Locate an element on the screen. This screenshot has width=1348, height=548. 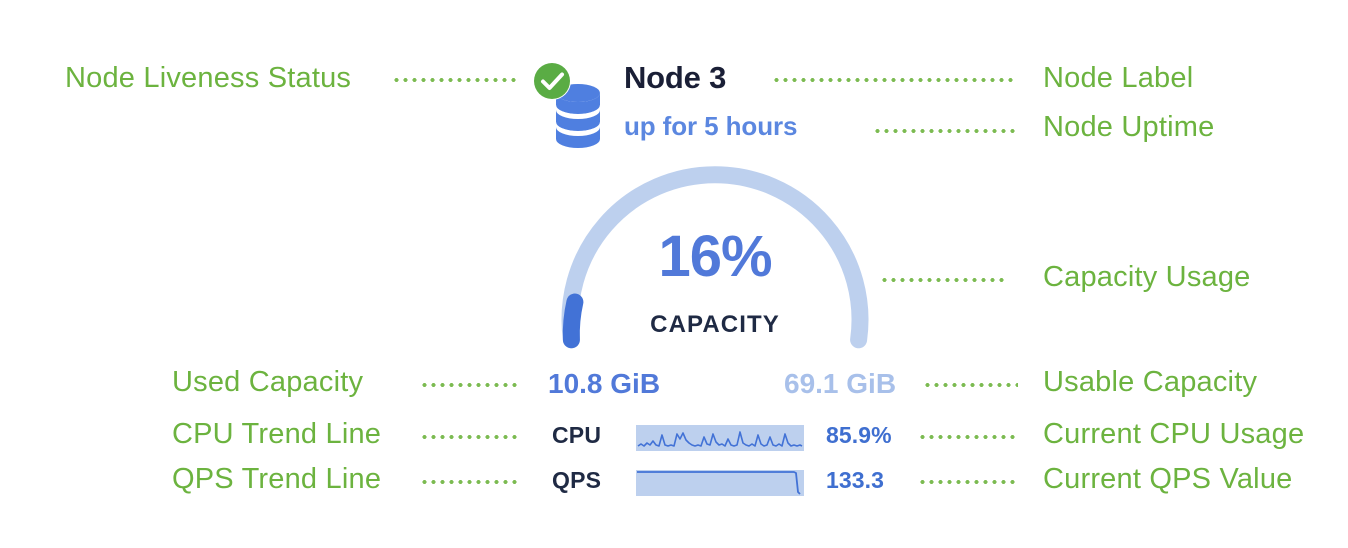
leader-line-capacity-usage is located at coordinates (942, 280).